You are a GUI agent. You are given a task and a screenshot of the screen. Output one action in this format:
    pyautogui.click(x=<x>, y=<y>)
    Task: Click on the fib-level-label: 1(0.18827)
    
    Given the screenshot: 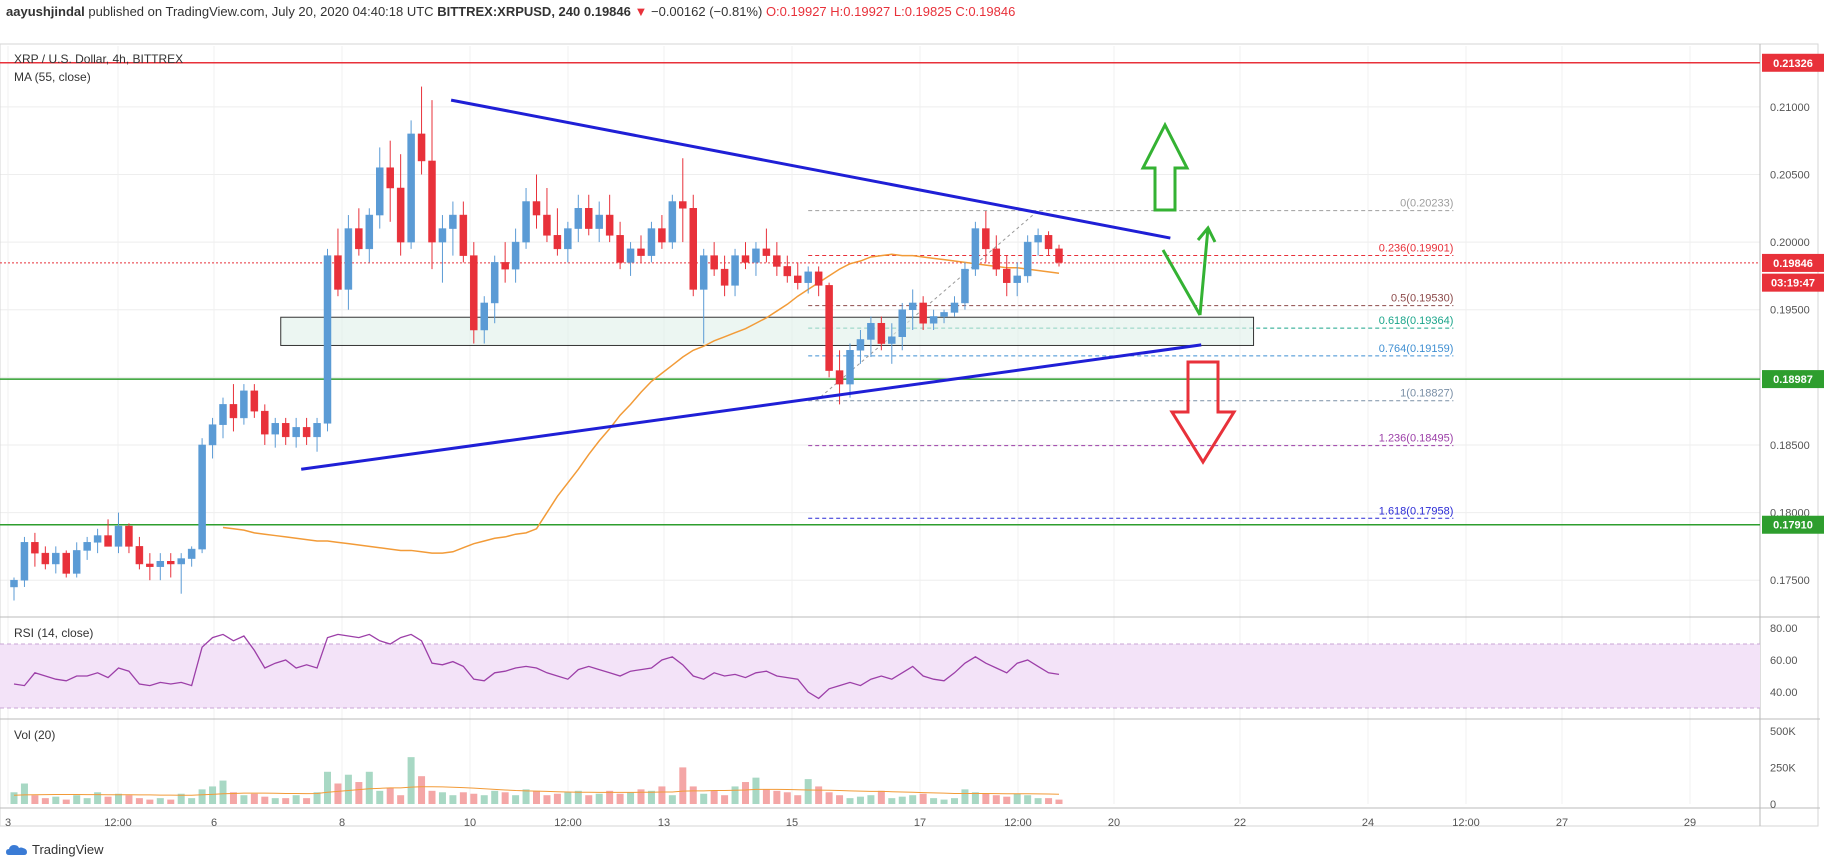 What is the action you would take?
    pyautogui.click(x=1426, y=394)
    